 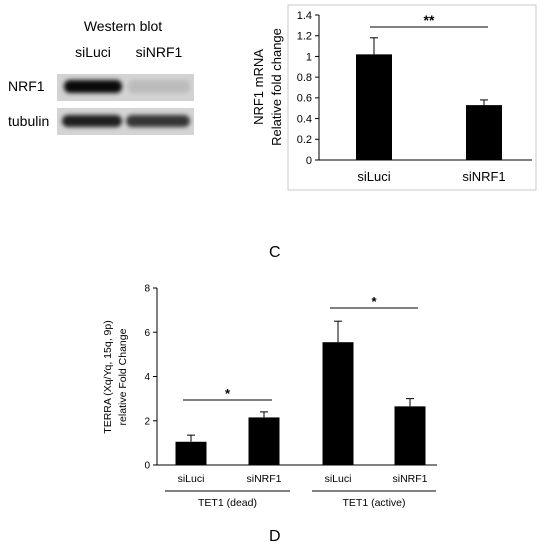 I want to click on chart2-bars, so click(x=300, y=392).